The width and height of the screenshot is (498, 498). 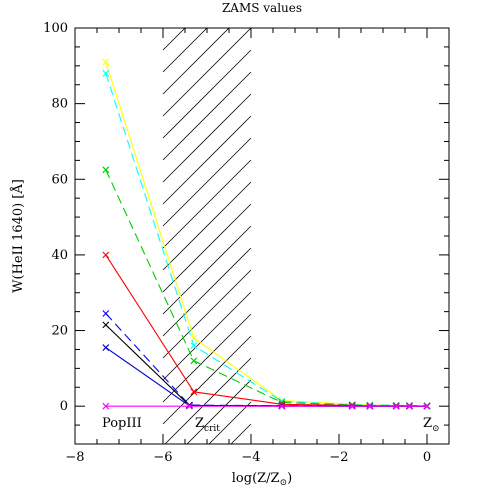 I want to click on y-tick-label: 100, so click(x=55, y=28).